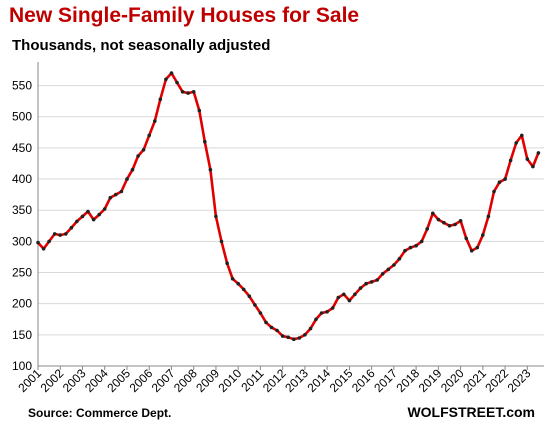  I want to click on y-tick-label: 200, so click(22, 304).